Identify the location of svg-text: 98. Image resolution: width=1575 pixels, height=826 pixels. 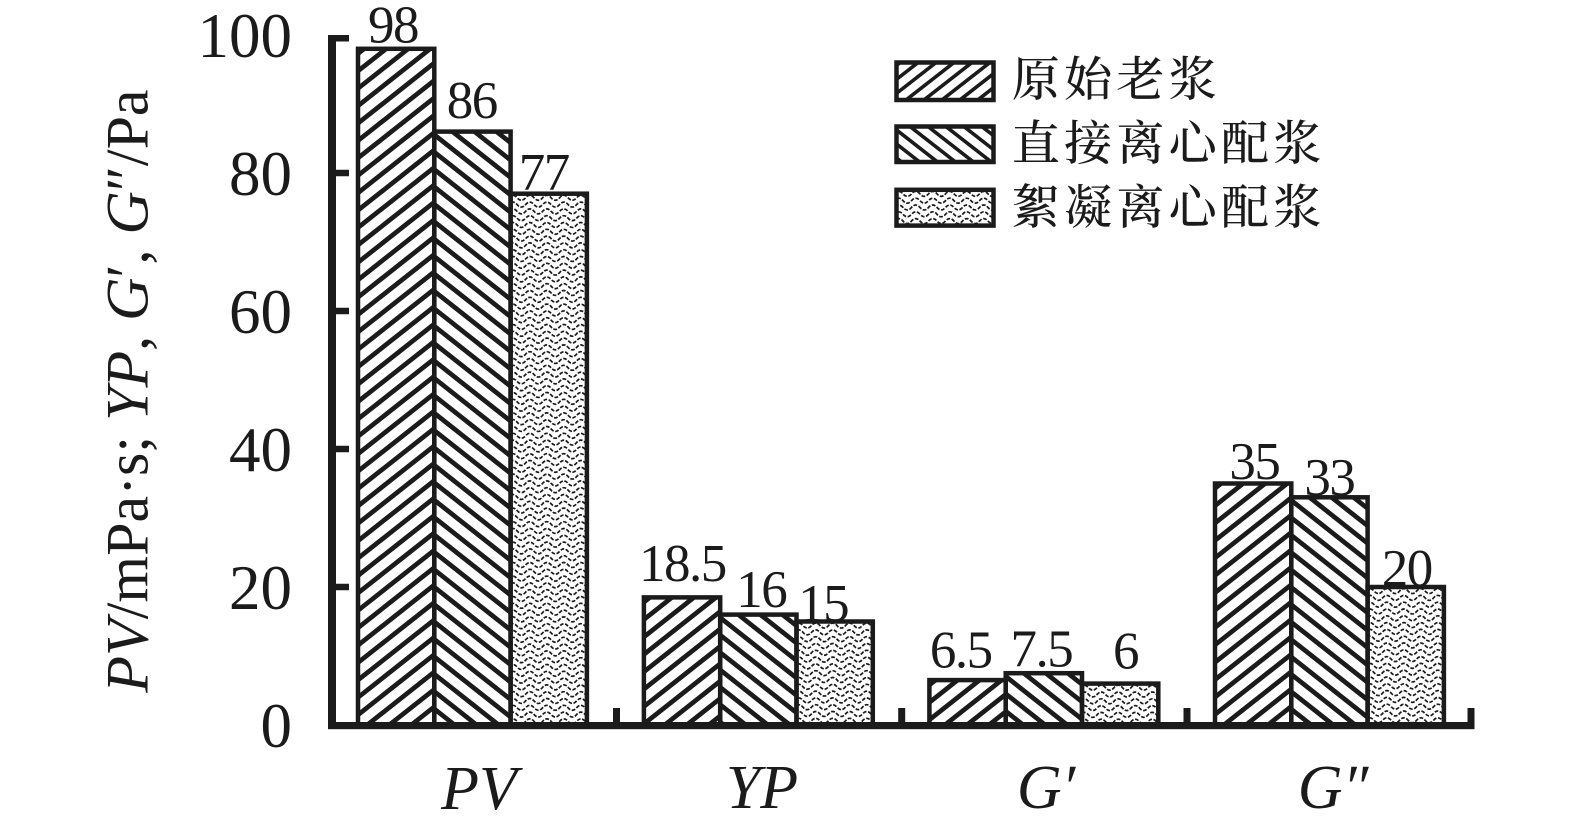
(393, 27).